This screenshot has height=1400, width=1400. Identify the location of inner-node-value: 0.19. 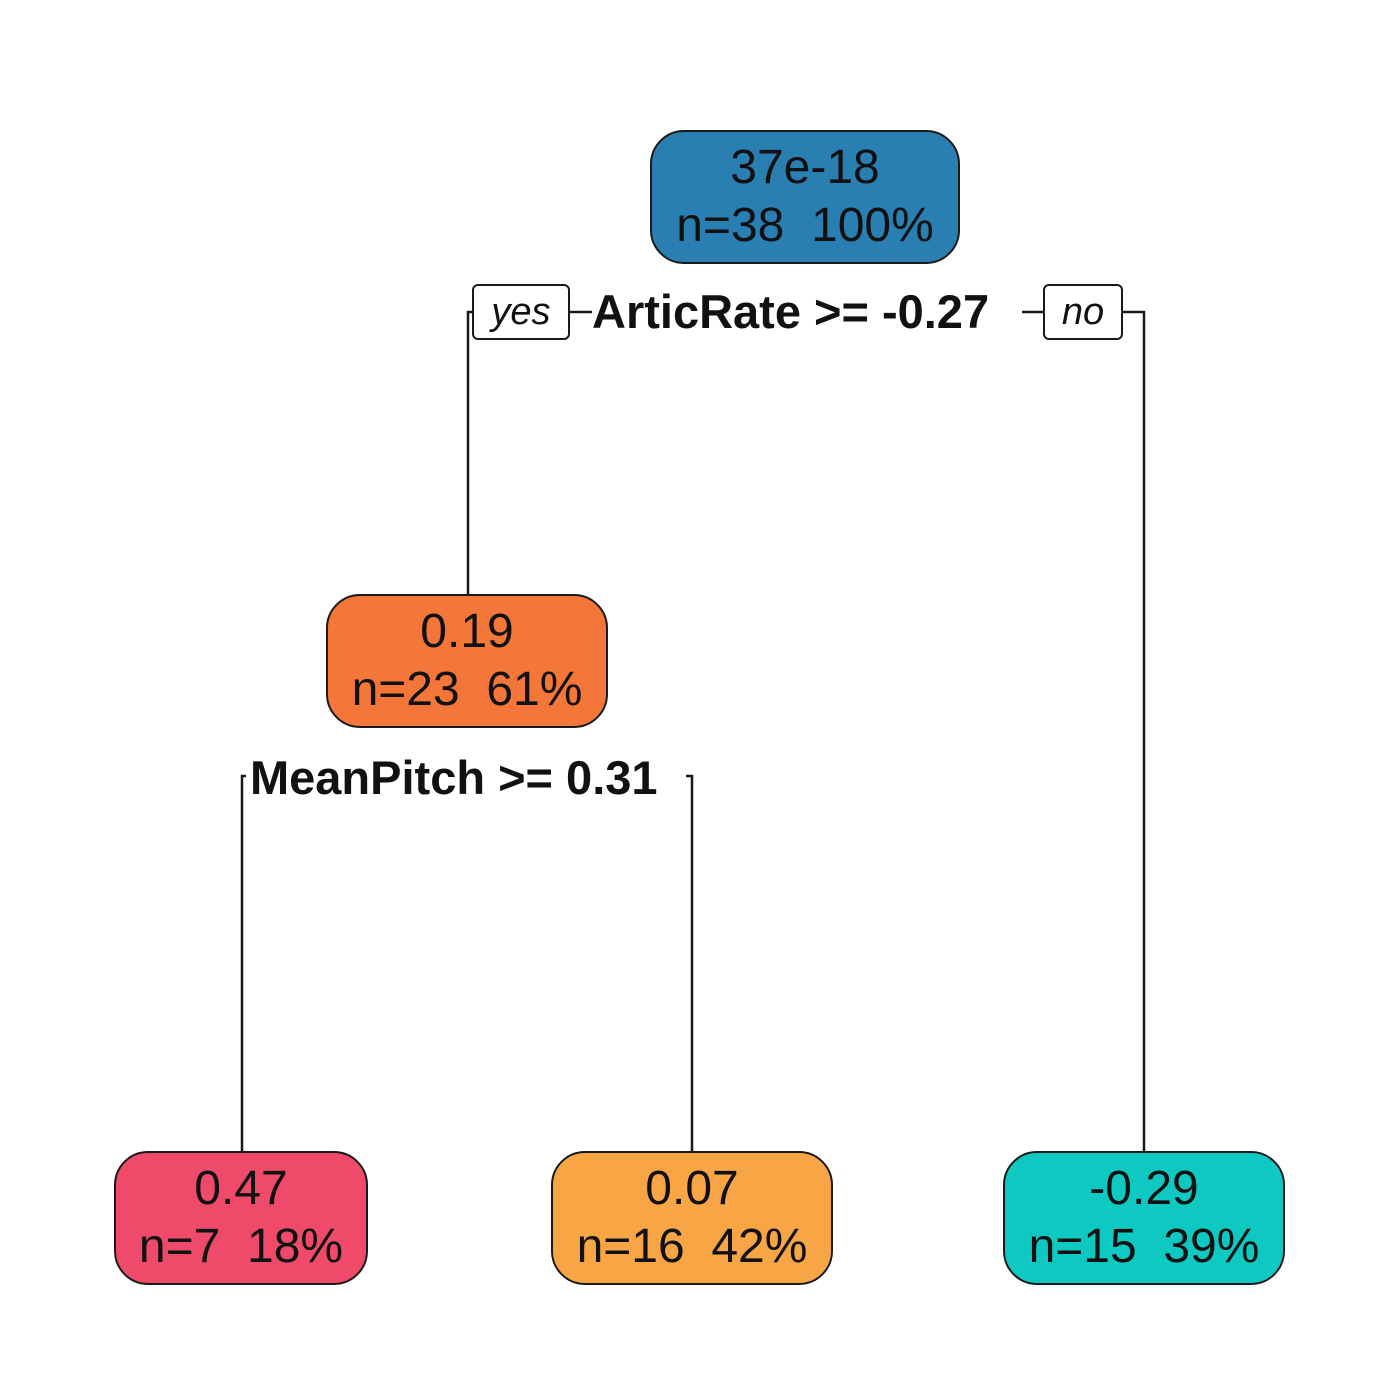
(467, 631).